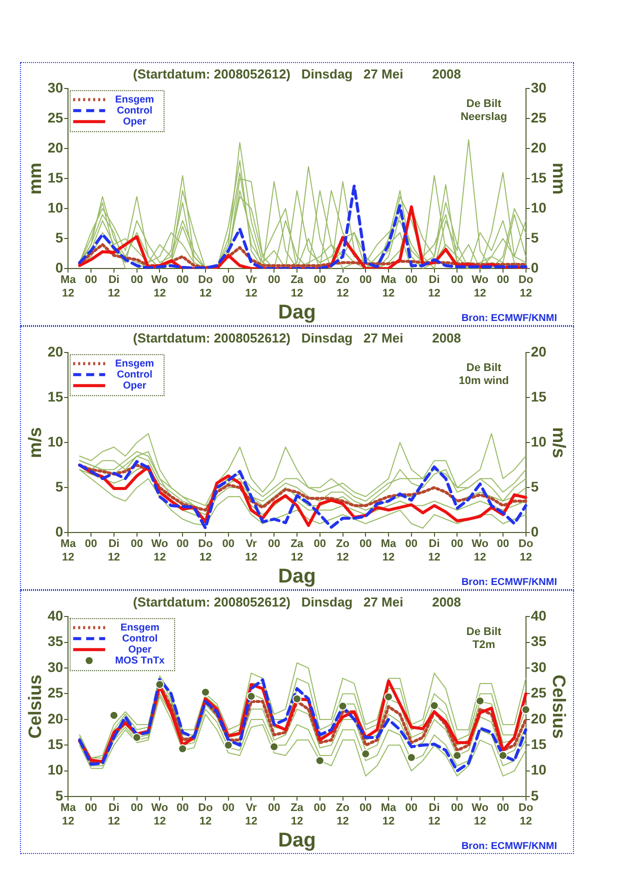  What do you see at coordinates (484, 111) in the screenshot?
I see `annotation: De Bilt Neerslag` at bounding box center [484, 111].